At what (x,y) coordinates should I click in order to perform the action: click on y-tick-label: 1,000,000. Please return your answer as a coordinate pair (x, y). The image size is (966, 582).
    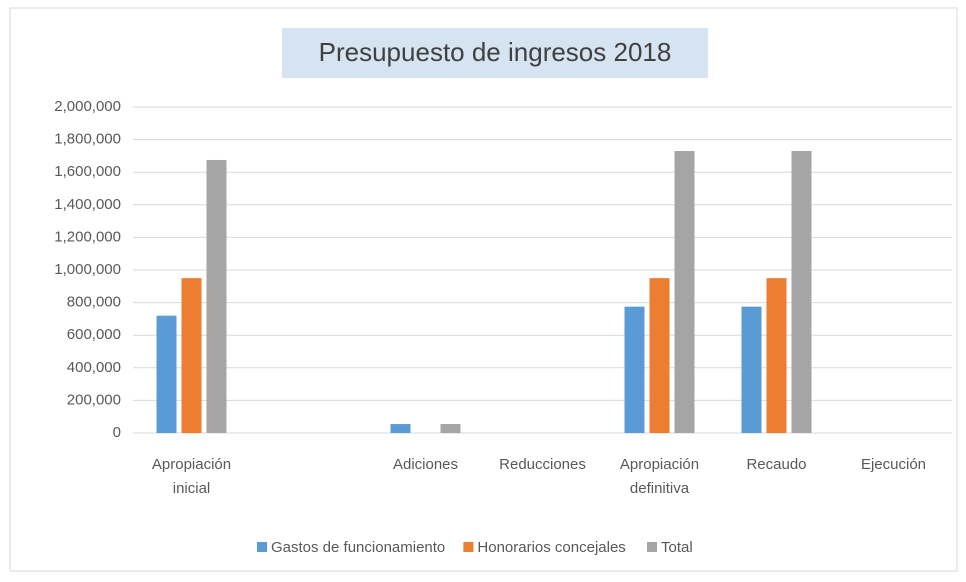
    Looking at the image, I should click on (87, 269).